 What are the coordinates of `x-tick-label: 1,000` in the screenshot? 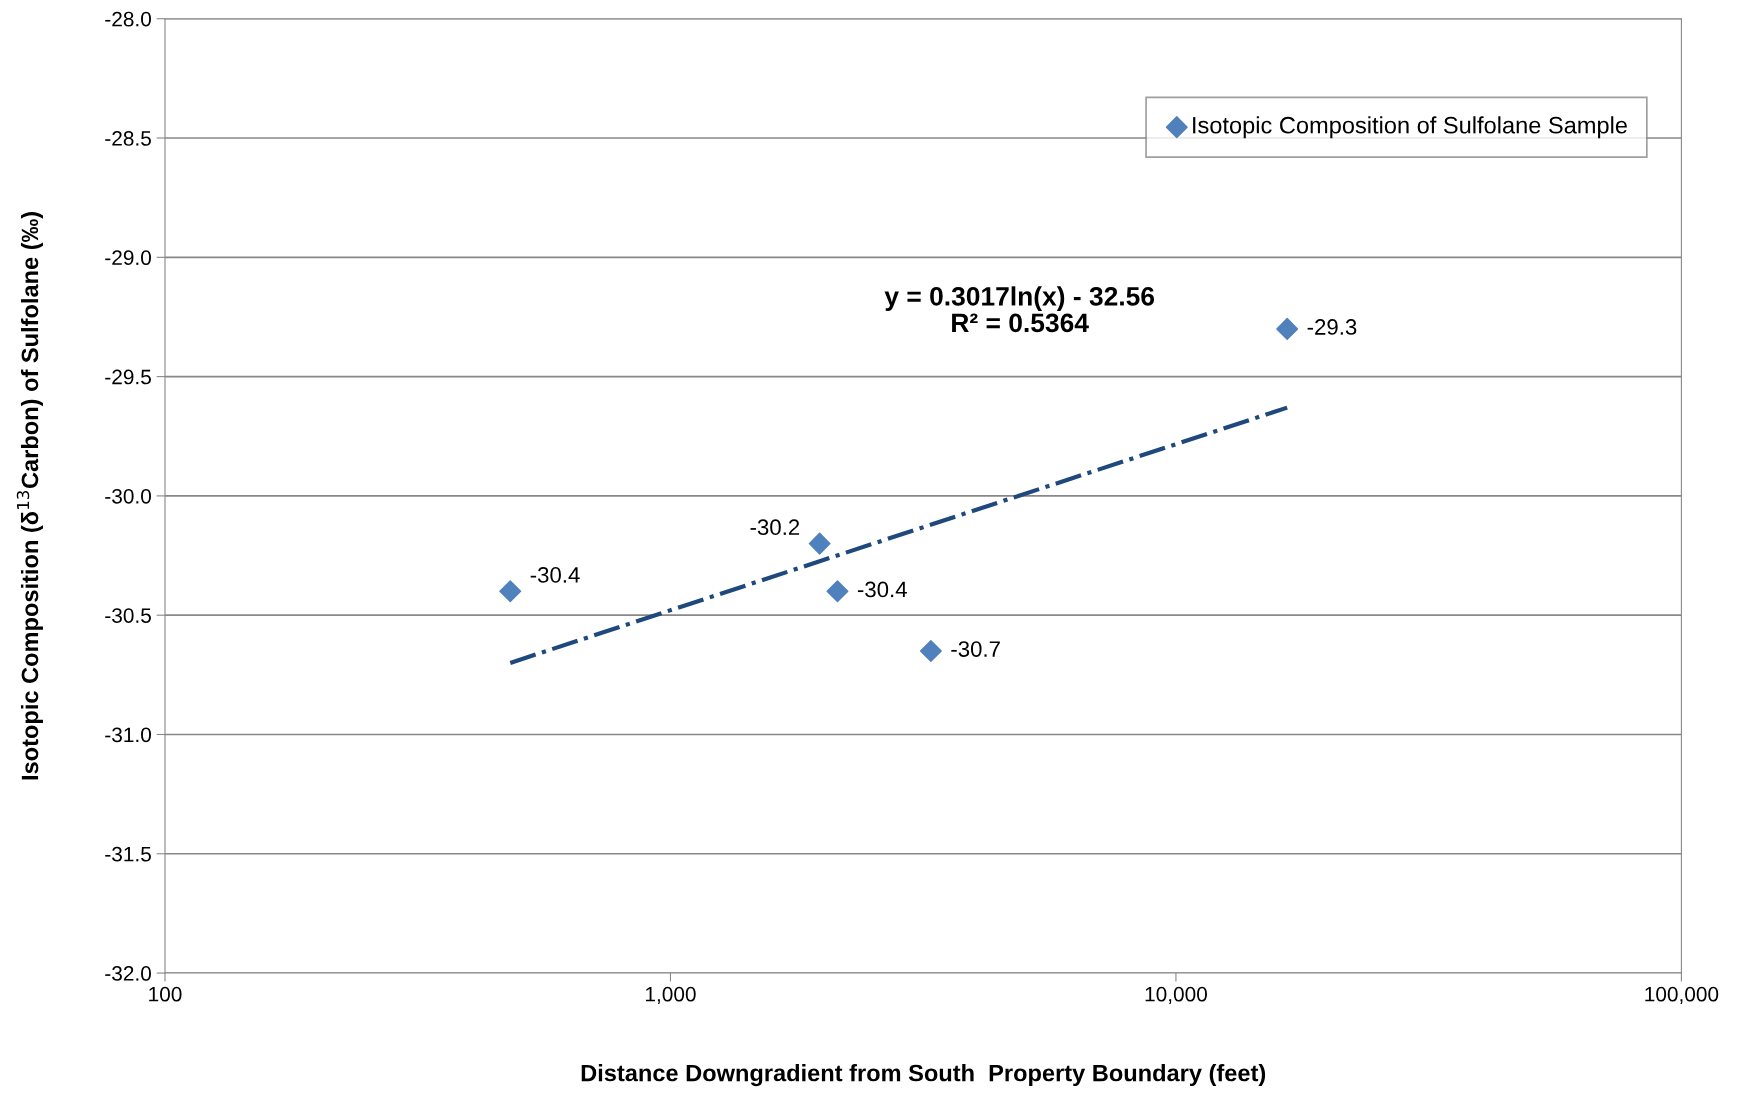 It's located at (670, 995).